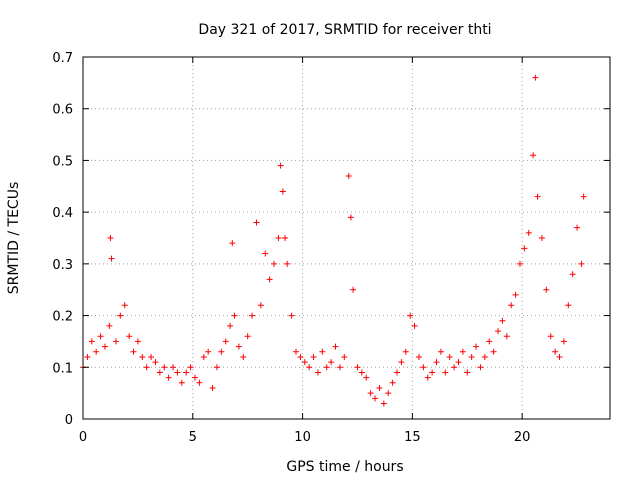 The height and width of the screenshot is (480, 640). Describe the element at coordinates (62, 213) in the screenshot. I see `y-tick-label: 0.4` at that location.